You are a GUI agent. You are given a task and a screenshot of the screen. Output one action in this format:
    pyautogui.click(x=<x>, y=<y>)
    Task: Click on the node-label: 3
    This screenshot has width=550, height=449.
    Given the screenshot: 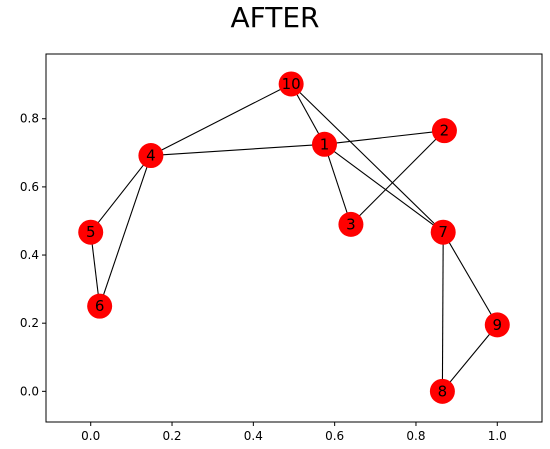 What is the action you would take?
    pyautogui.click(x=351, y=224)
    